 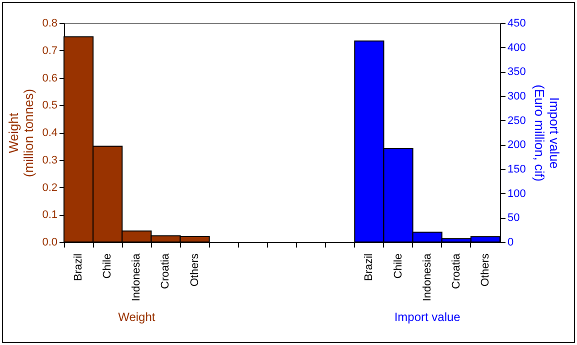 What do you see at coordinates (50, 215) in the screenshot?
I see `y-tick-label: 0.1` at bounding box center [50, 215].